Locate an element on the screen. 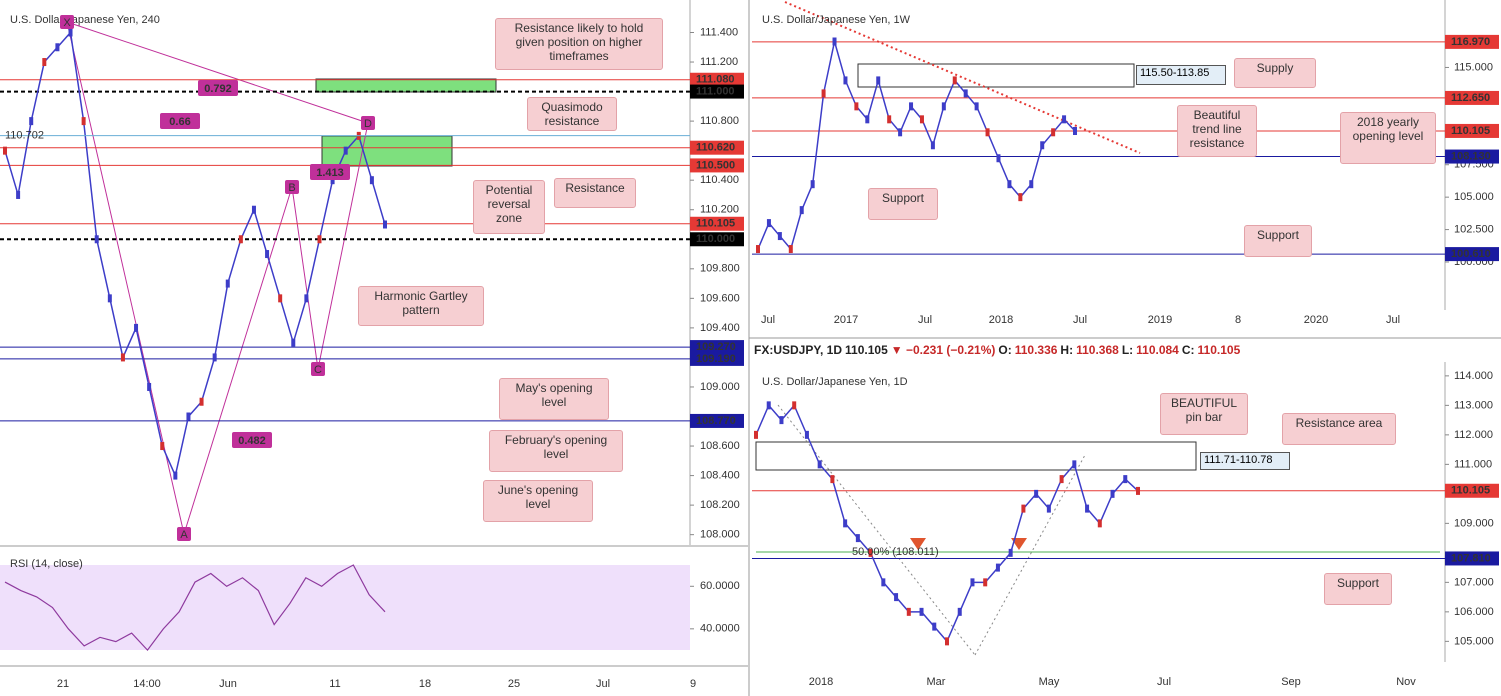 Image resolution: width=1501 pixels, height=696 pixels. y-tick-label: 111.200 is located at coordinates (719, 62).